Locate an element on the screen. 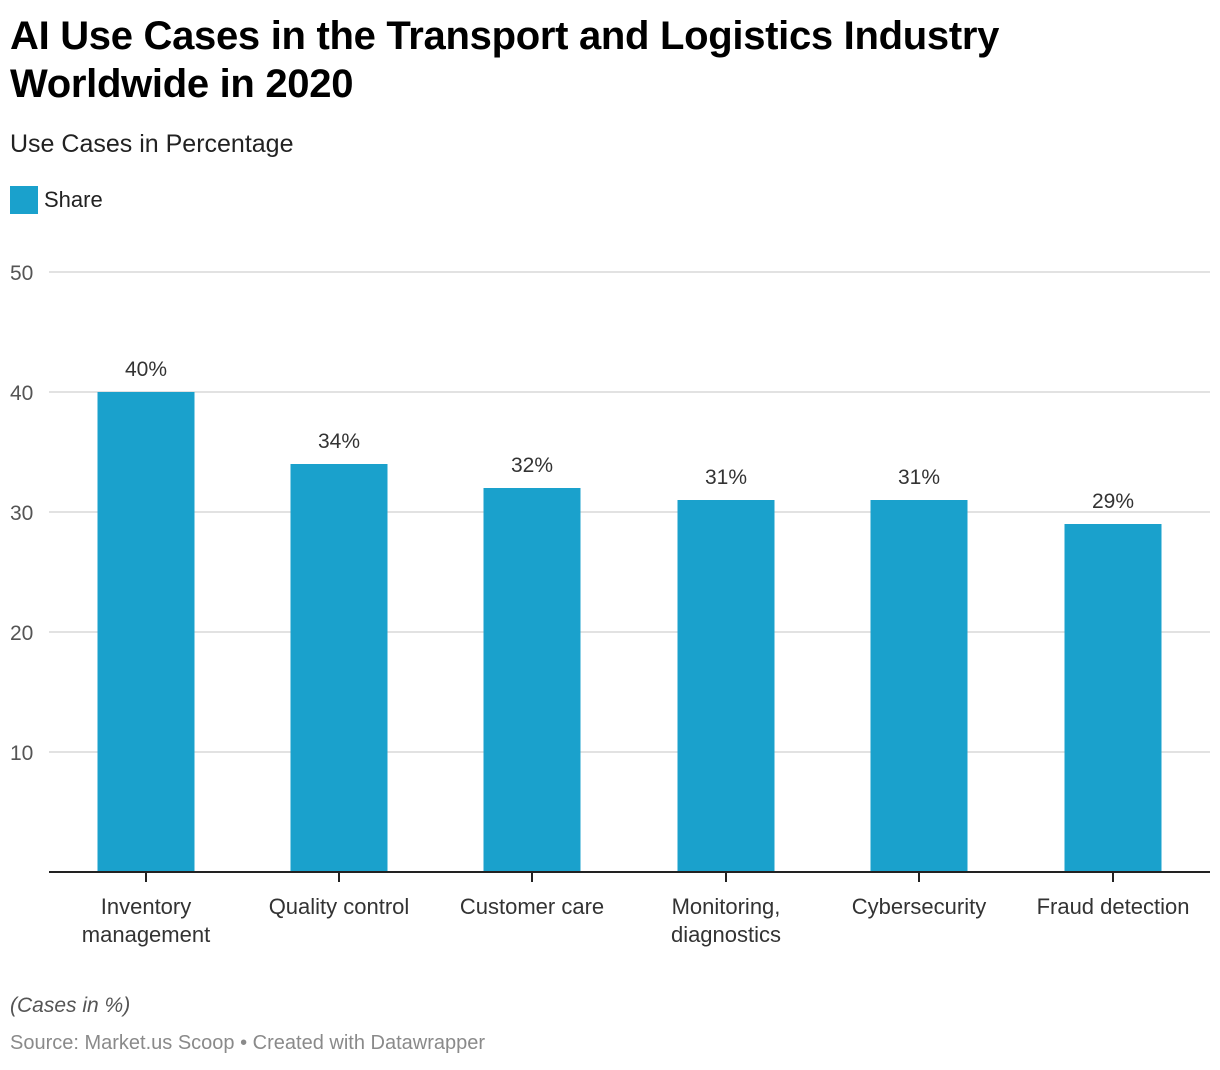  bar-value-label: 34% is located at coordinates (339, 441).